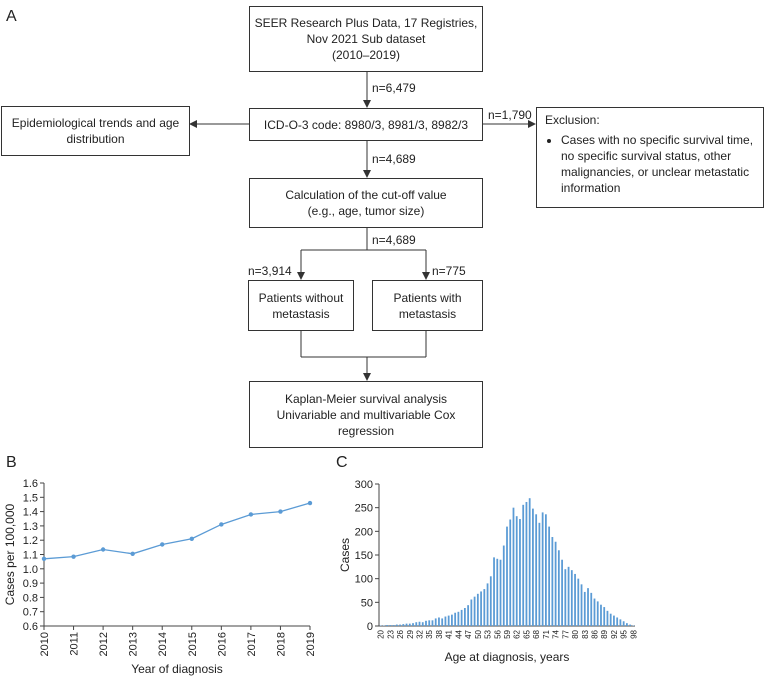 The width and height of the screenshot is (770, 678). I want to click on km-line-2: Univariable and multivariable Cox, so click(366, 414).